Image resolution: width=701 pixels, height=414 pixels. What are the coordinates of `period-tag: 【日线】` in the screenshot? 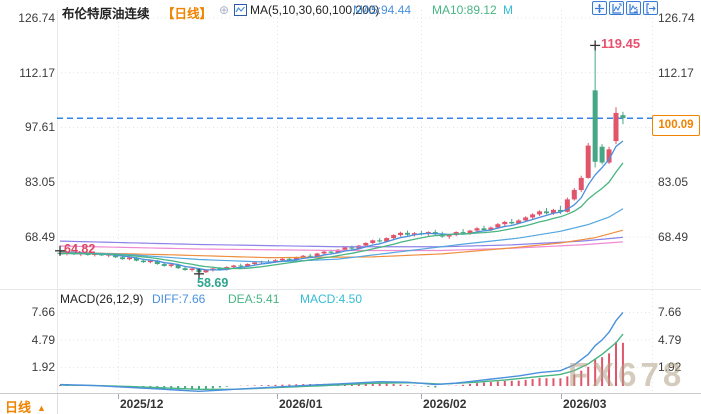 It's located at (187, 14).